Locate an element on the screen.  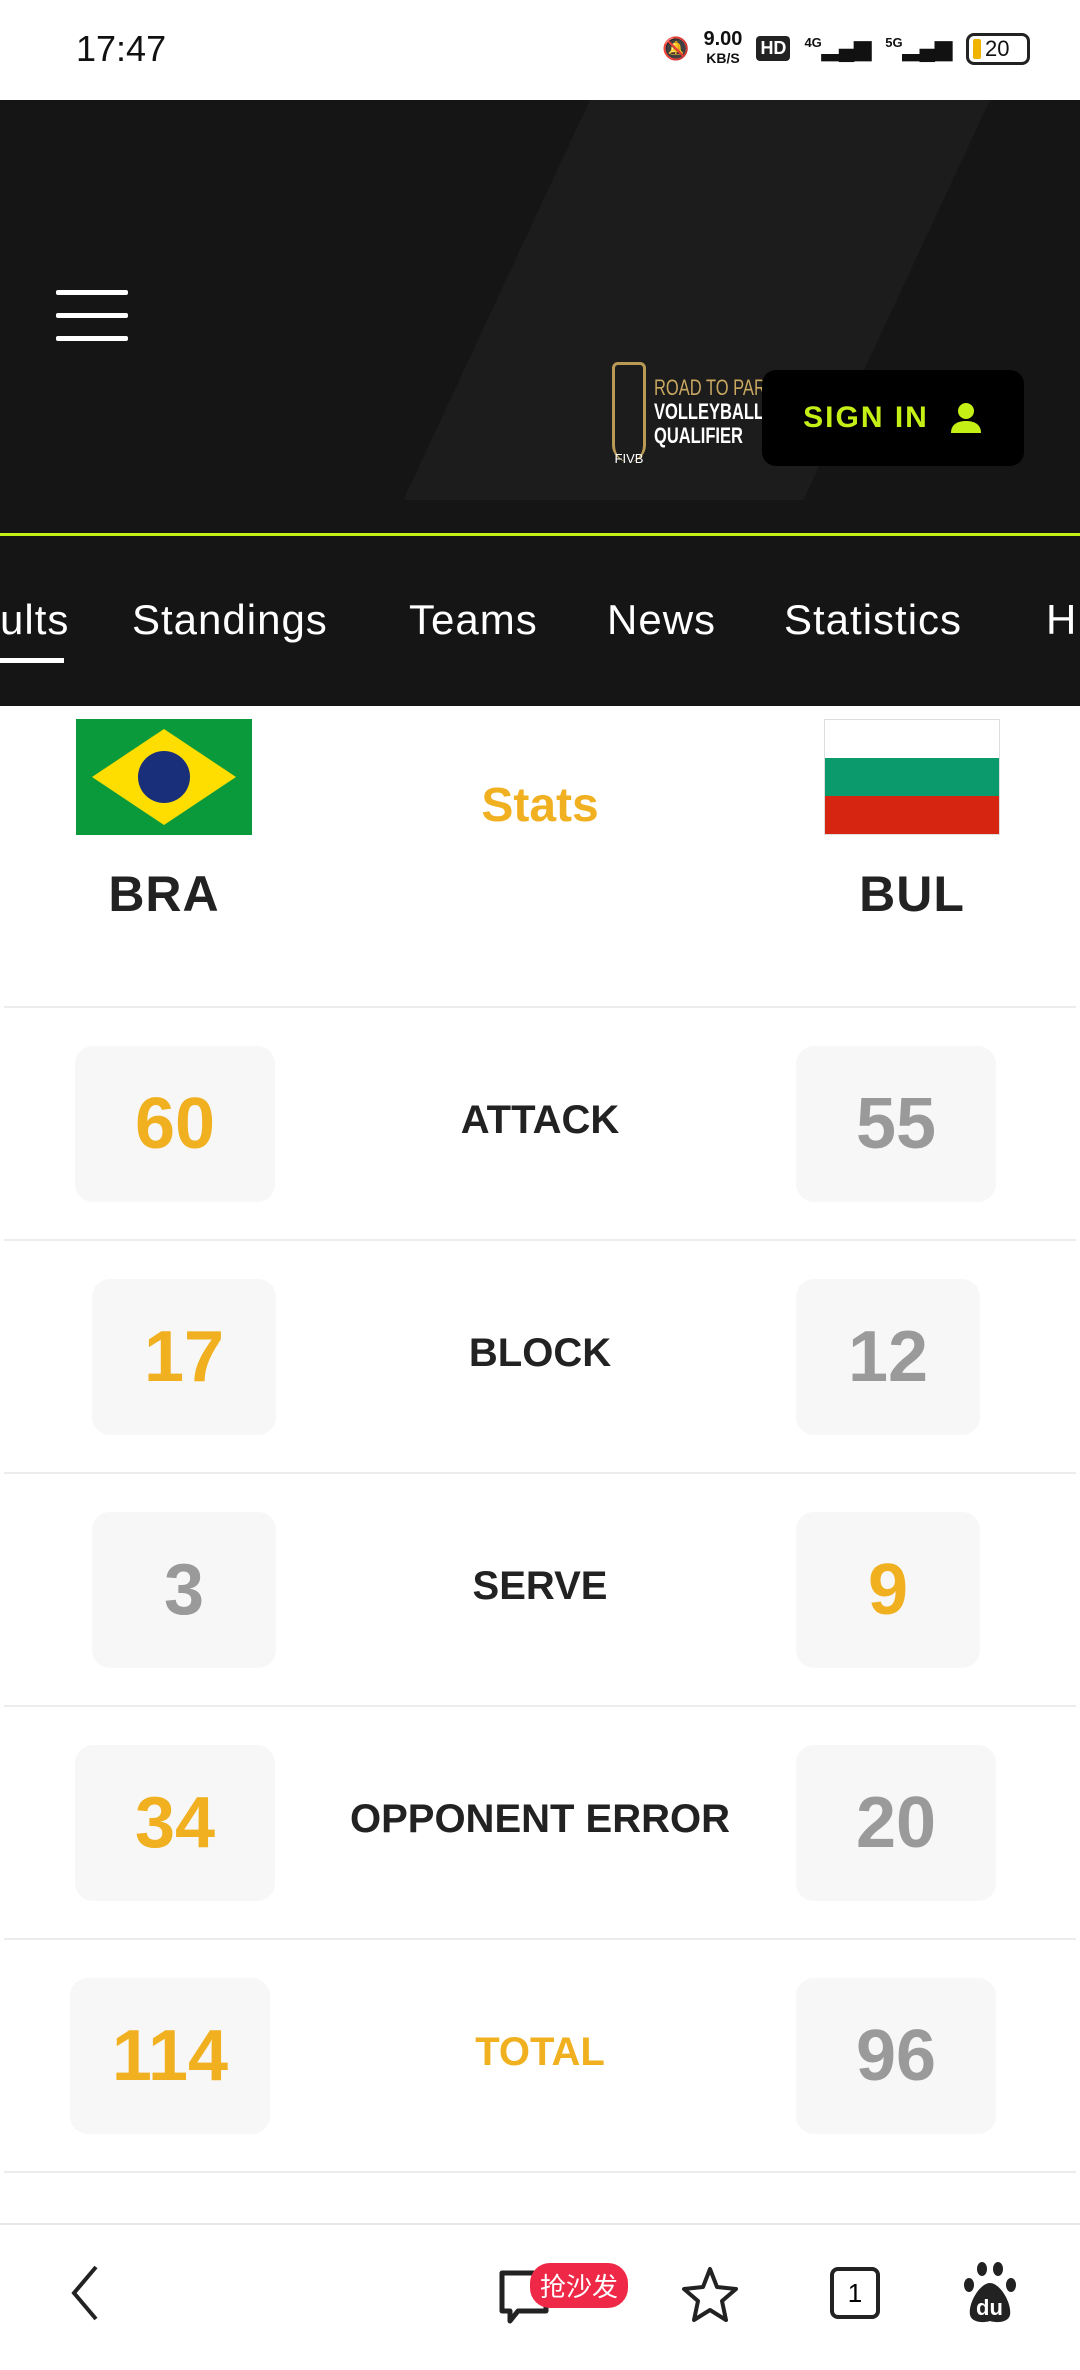
sign-in-button: SIGN IN is located at coordinates (893, 418).